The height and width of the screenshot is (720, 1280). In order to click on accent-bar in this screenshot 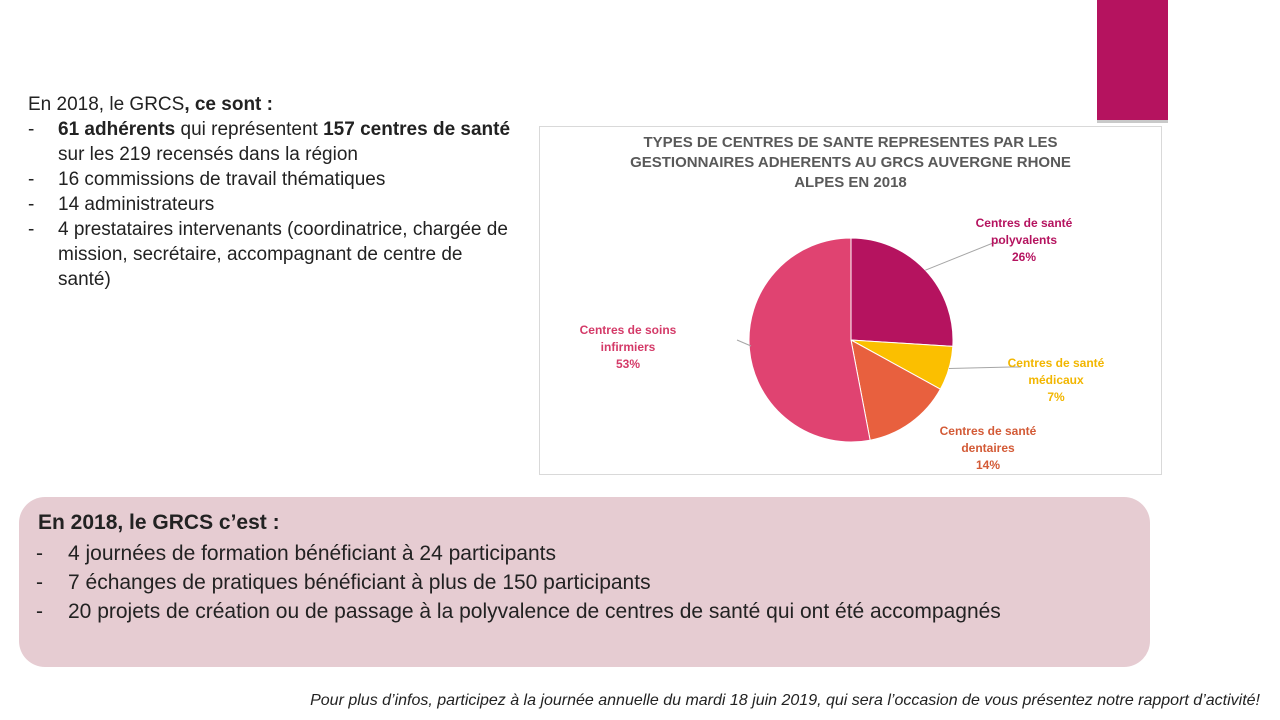, I will do `click(1132, 60)`.